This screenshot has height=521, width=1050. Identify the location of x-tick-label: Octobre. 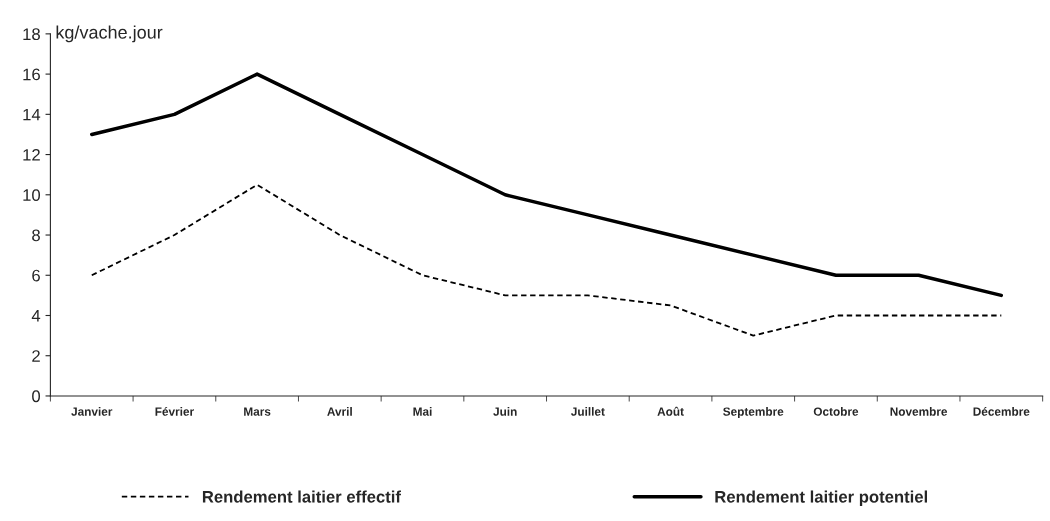
(836, 411).